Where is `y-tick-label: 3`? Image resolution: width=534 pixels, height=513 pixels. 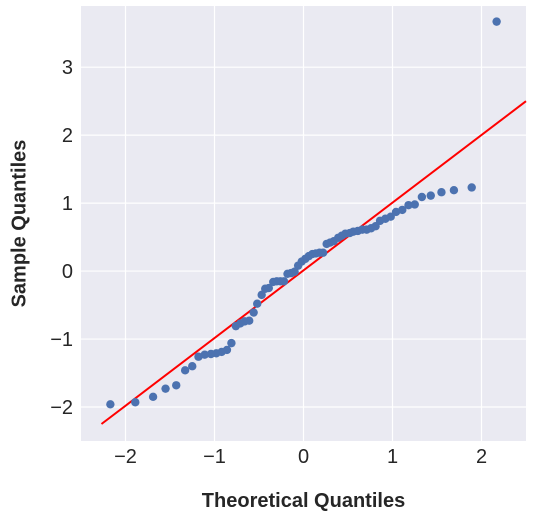 y-tick-label: 3 is located at coordinates (67, 68).